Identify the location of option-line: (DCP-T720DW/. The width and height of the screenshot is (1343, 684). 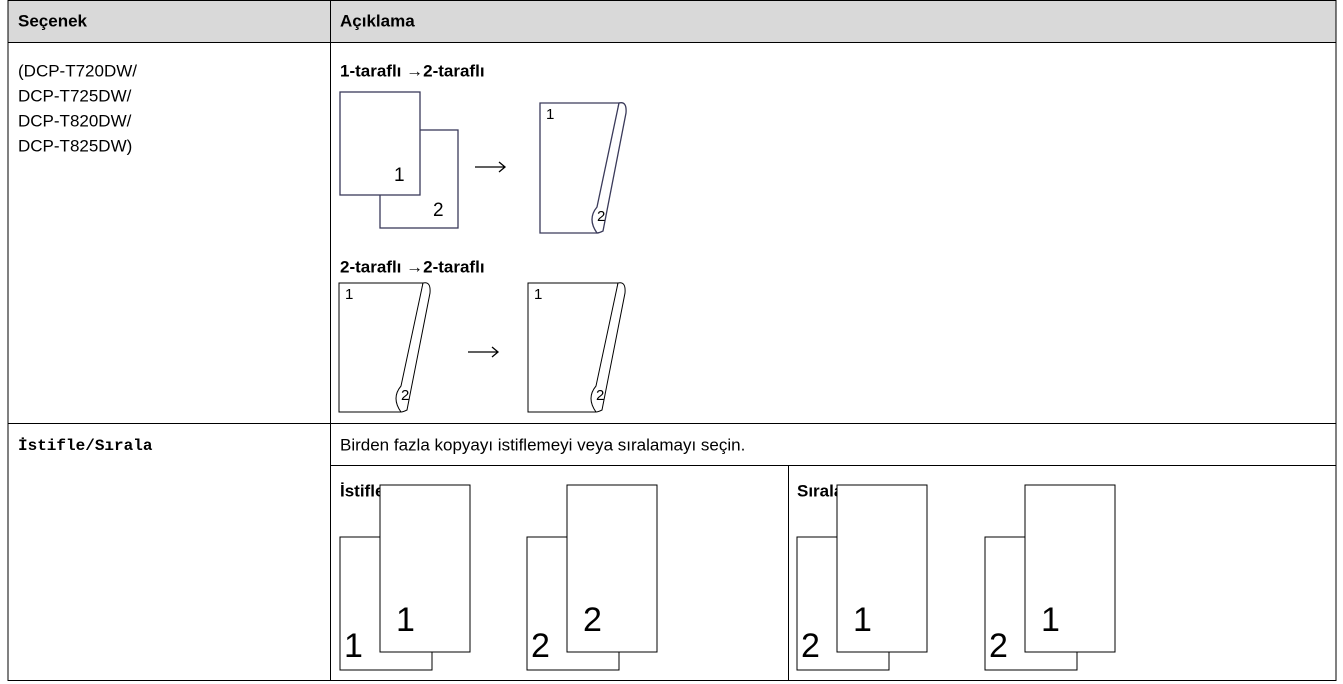
(77, 70).